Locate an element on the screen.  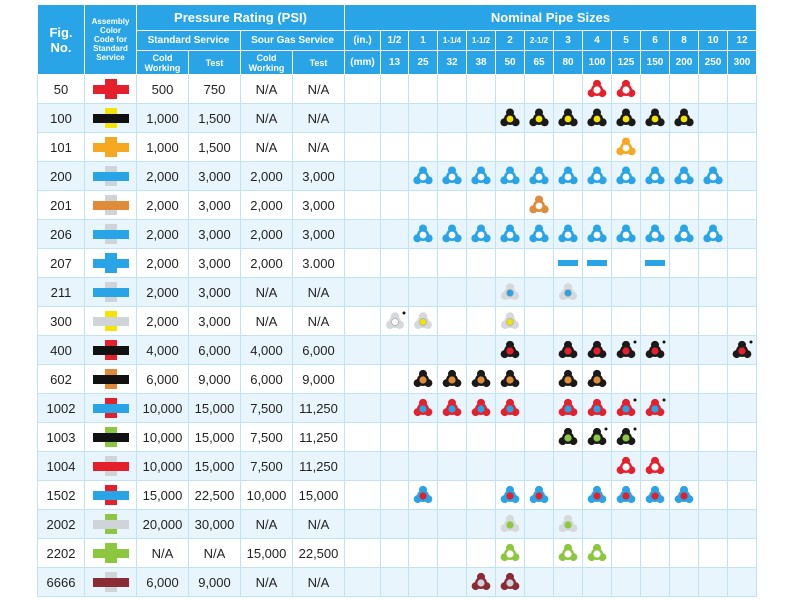
size-mm-header: 250 is located at coordinates (713, 62).